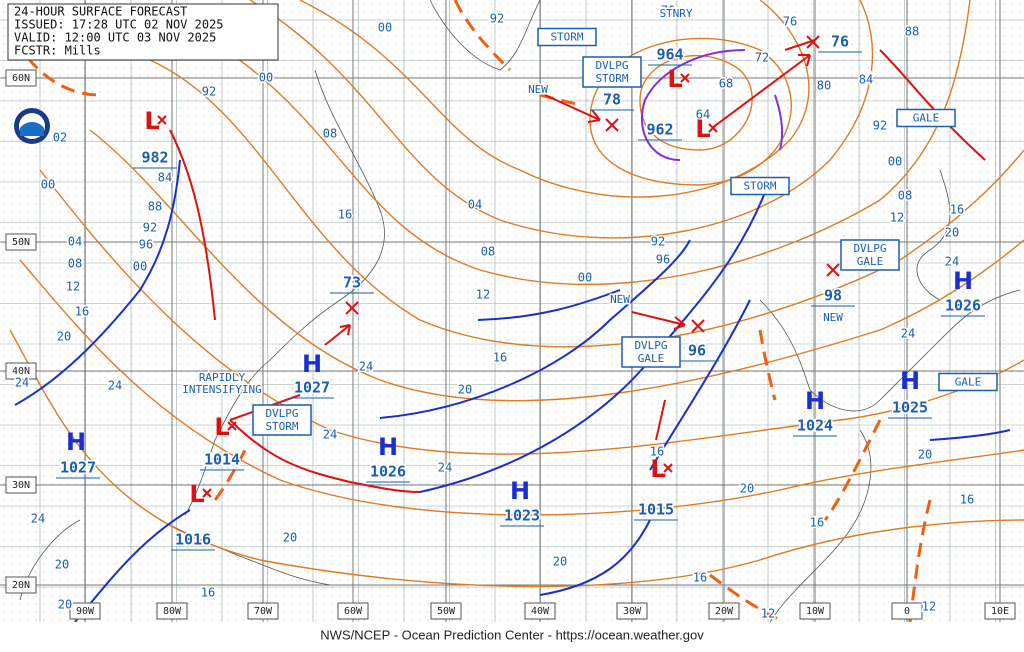  I want to click on isobar-label: 84, so click(866, 80).